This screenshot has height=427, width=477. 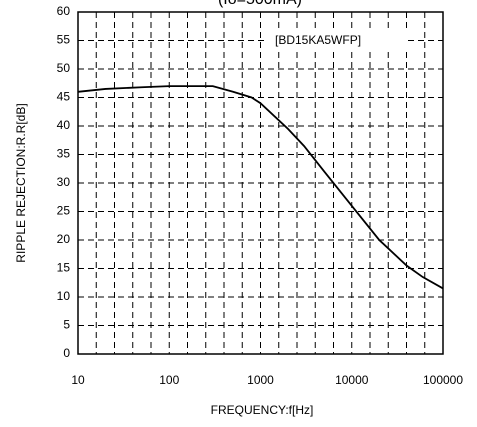 I want to click on y-tick-label: 0, so click(x=66, y=353).